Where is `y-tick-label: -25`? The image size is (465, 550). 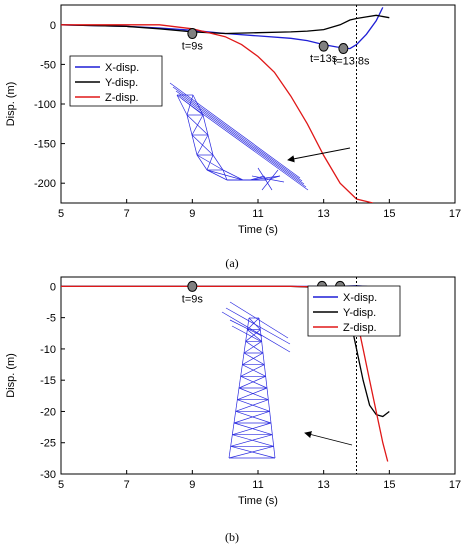 y-tick-label: -25 is located at coordinates (48, 444).